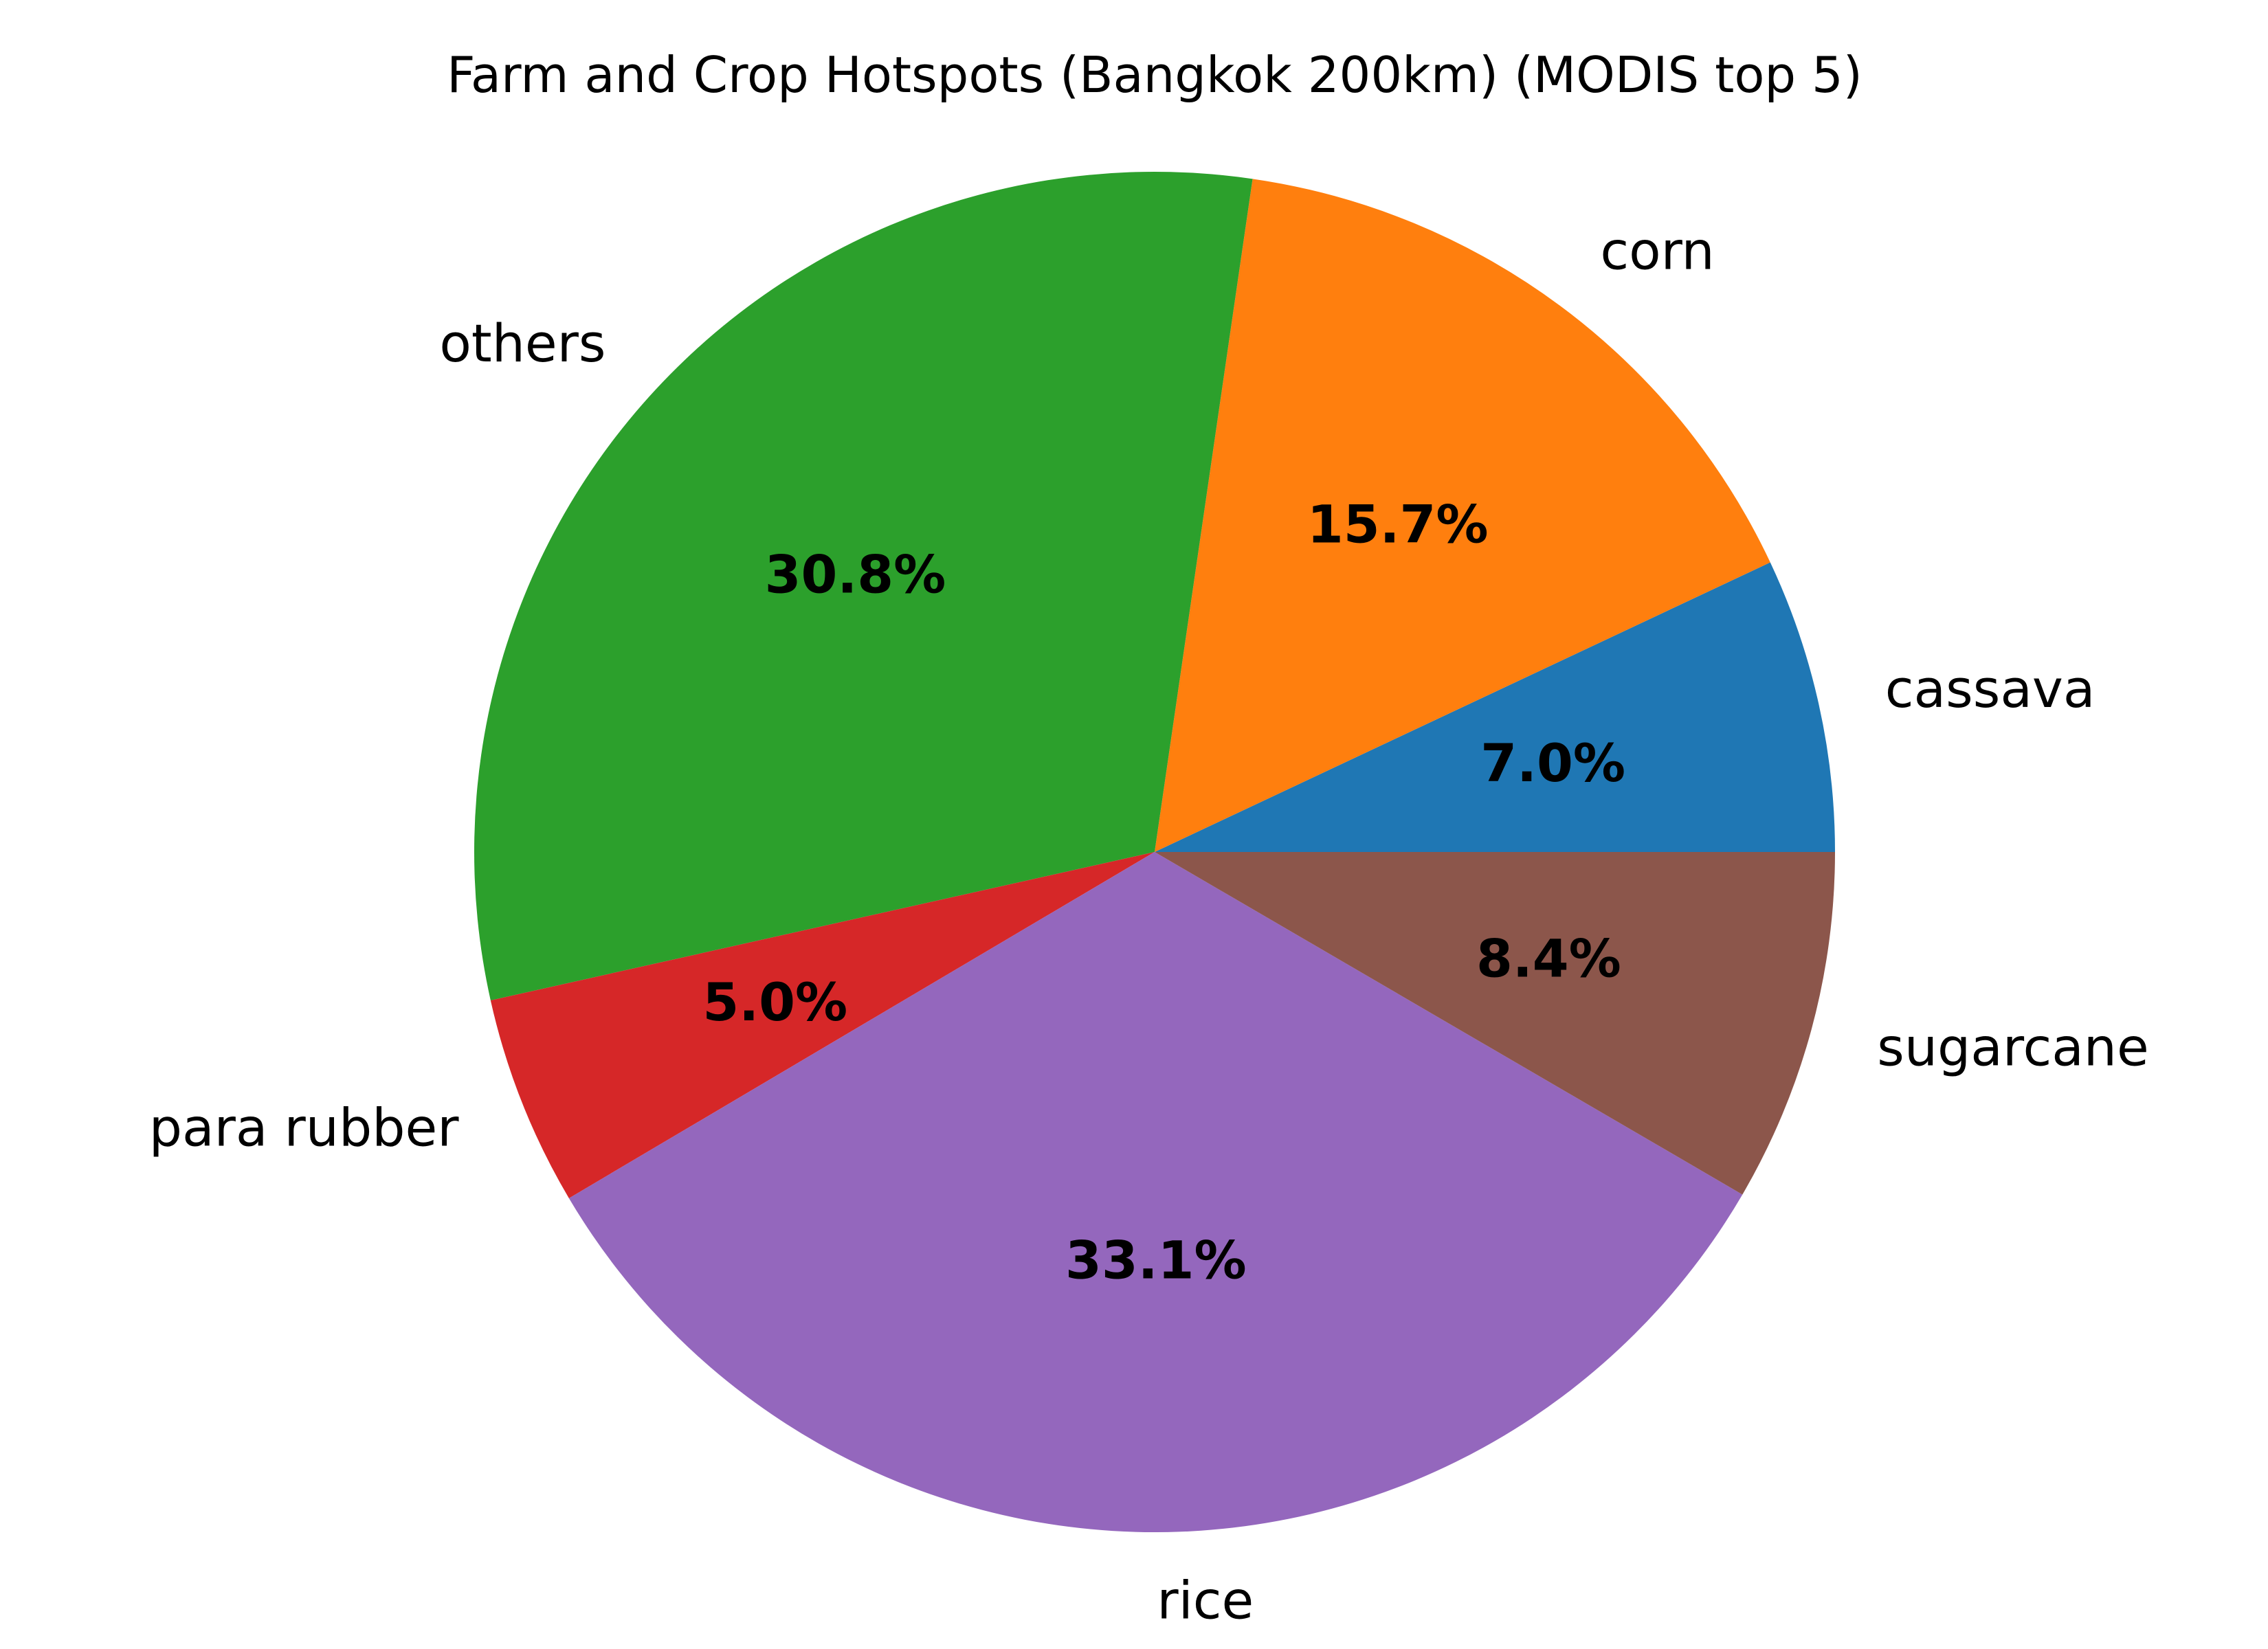  What do you see at coordinates (1495, 707) in the screenshot?
I see `pie-slice-cassava` at bounding box center [1495, 707].